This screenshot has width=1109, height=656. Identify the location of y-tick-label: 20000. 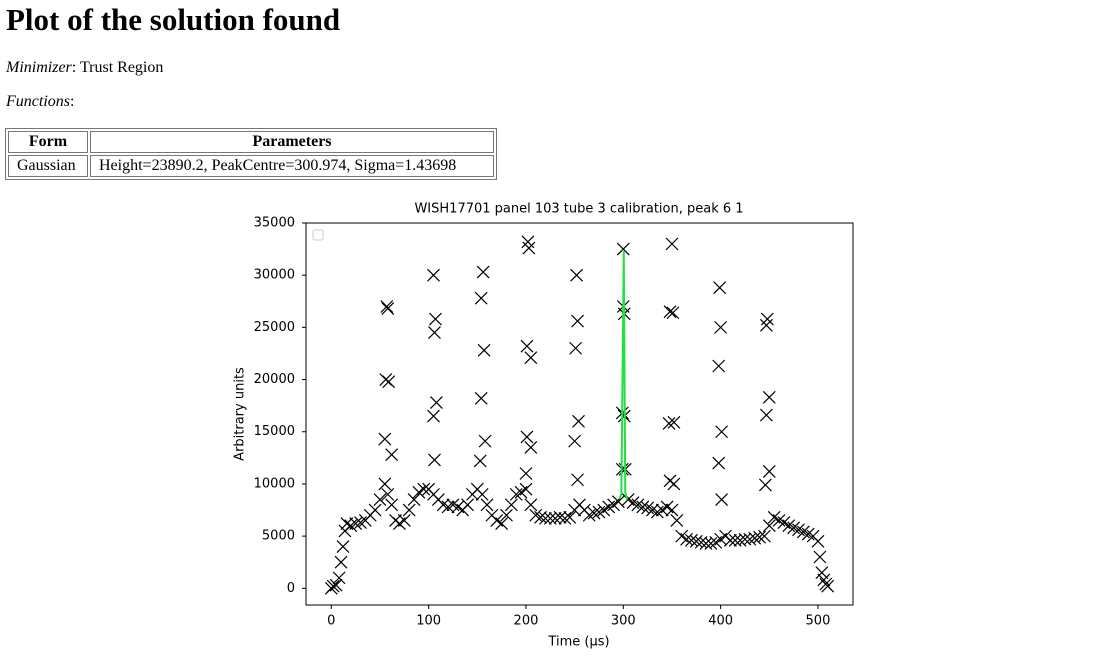
(274, 379).